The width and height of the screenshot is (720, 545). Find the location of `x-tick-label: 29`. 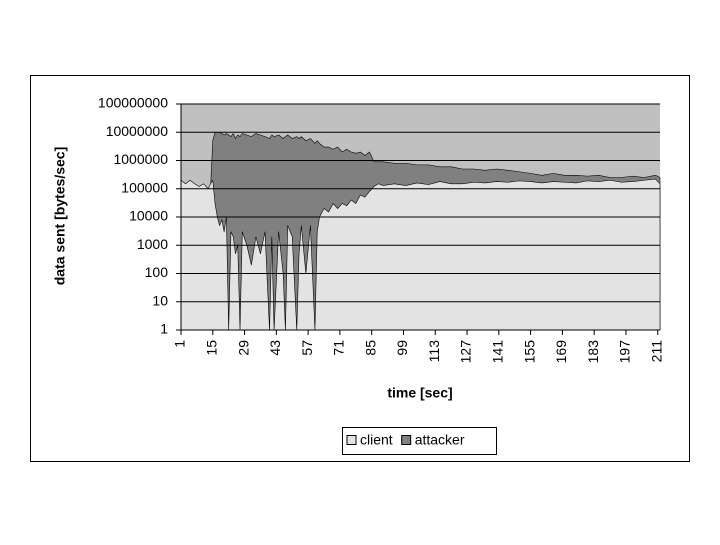

x-tick-label: 29 is located at coordinates (243, 348).